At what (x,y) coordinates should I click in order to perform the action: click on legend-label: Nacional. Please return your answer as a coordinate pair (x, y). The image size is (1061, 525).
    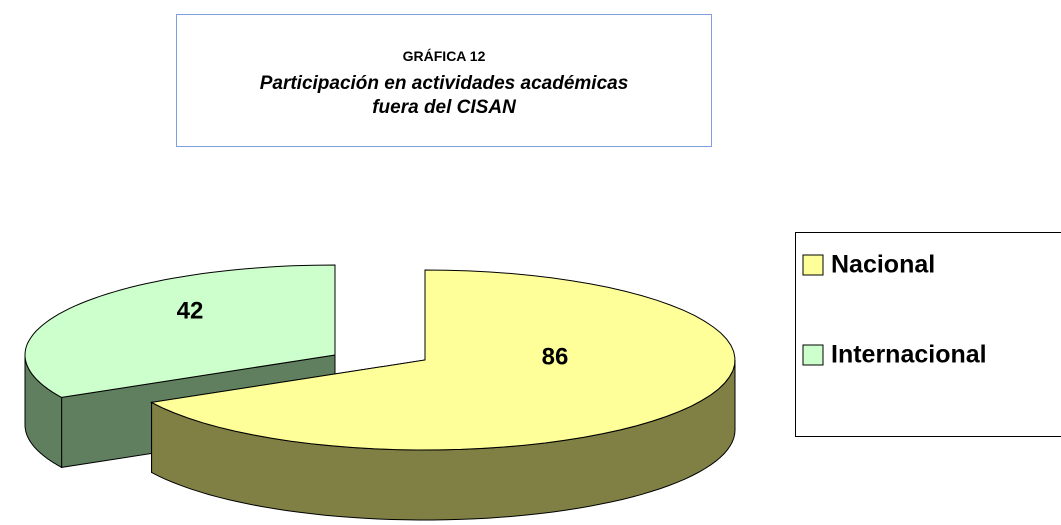
    Looking at the image, I should click on (883, 265).